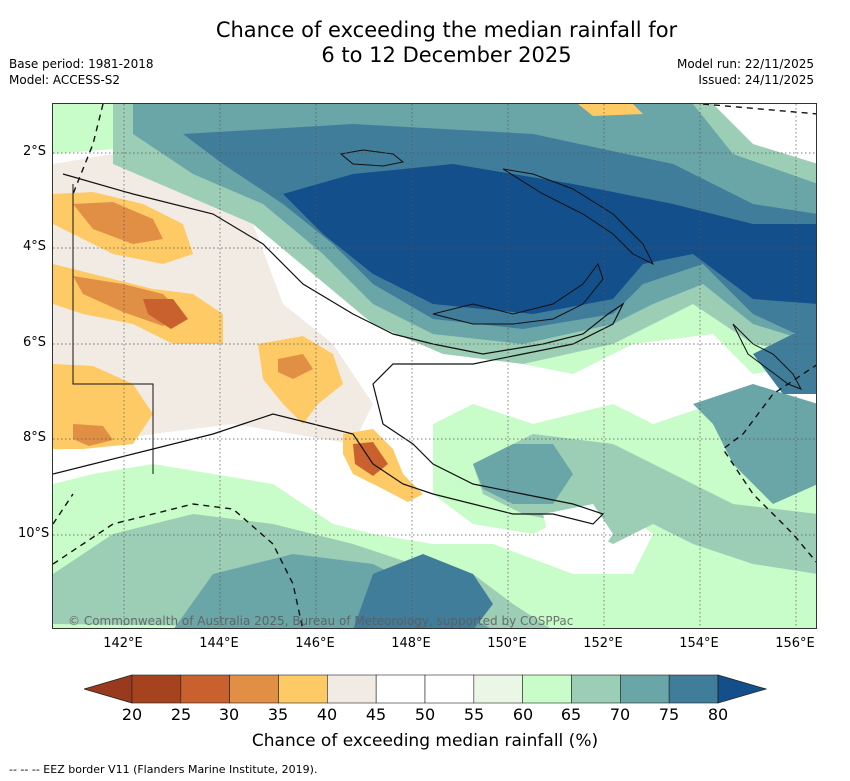 Image resolution: width=850 pixels, height=781 pixels. Describe the element at coordinates (784, 364) in the screenshot. I see `east-blue` at that location.